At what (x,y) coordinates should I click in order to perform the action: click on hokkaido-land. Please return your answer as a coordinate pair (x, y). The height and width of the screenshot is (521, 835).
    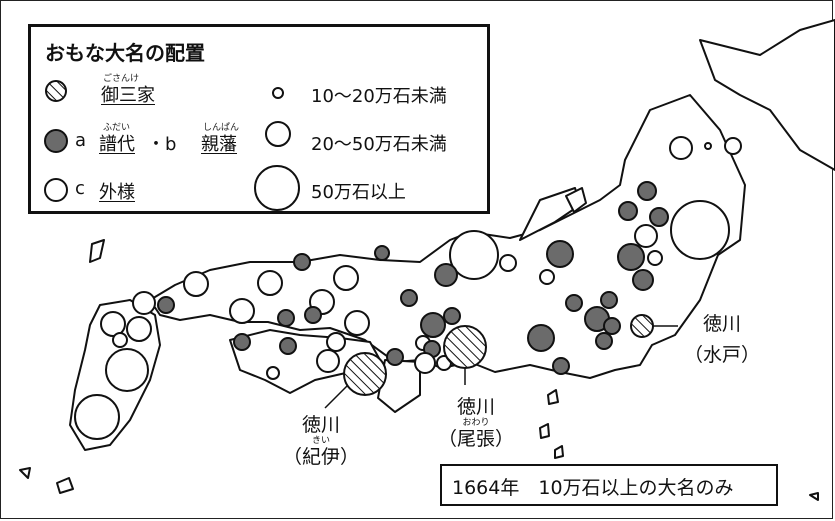
    Looking at the image, I should click on (767, 95).